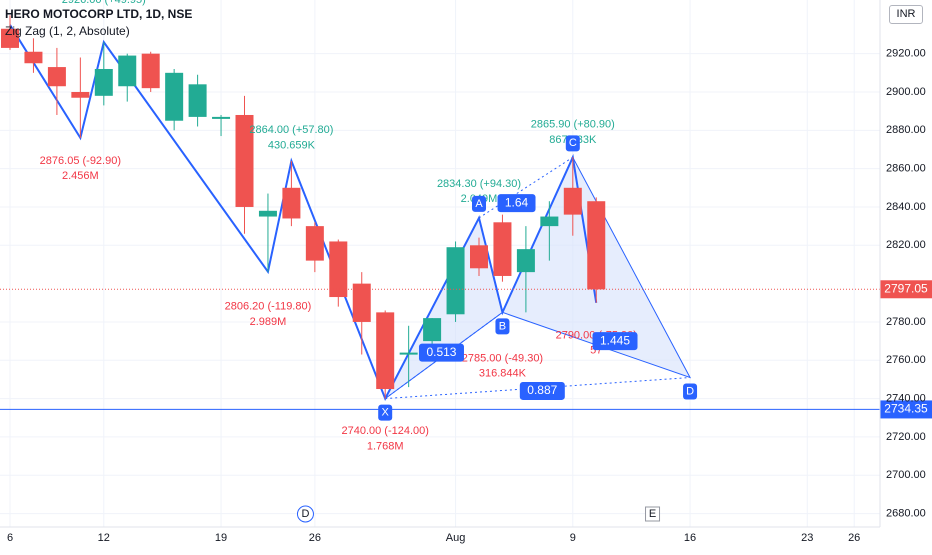 The width and height of the screenshot is (932, 555). I want to click on pattern-diagonal-xd, so click(538, 388).